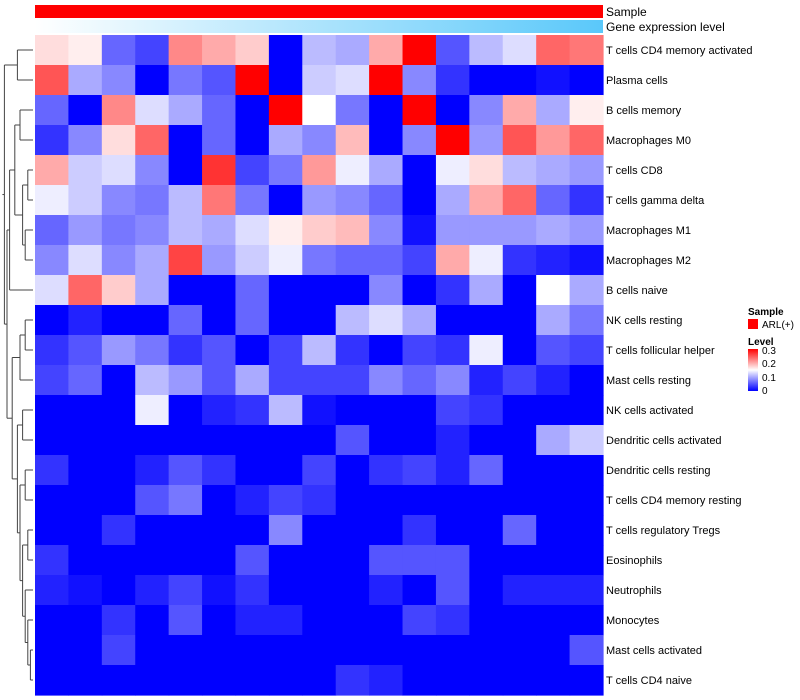 This screenshot has height=700, width=800. Describe the element at coordinates (769, 351) in the screenshot. I see `legend-level-tick-0: 0.3` at that location.